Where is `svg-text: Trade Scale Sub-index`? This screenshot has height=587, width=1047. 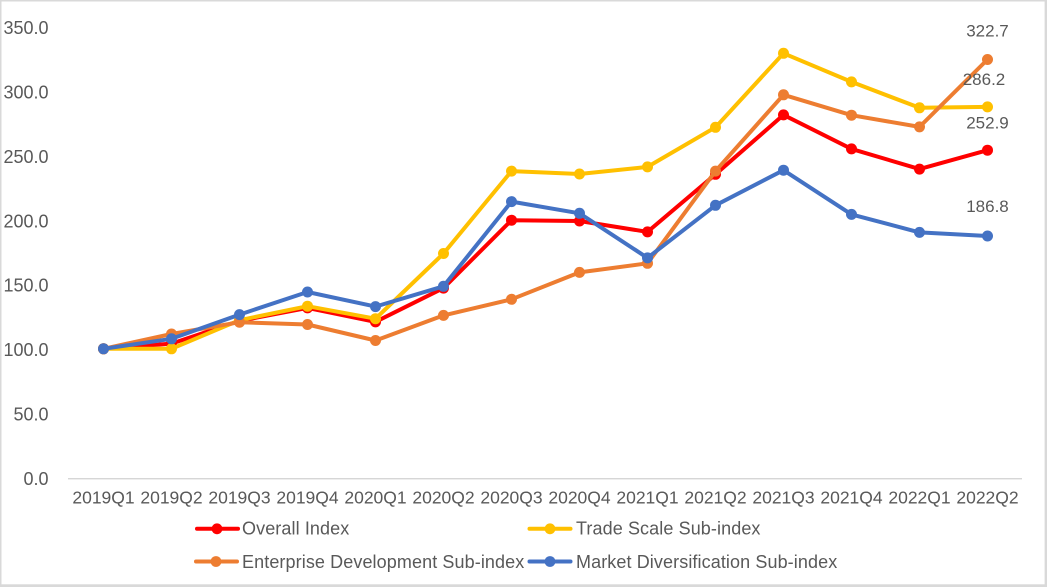
svg-text: Trade Scale Sub-index is located at coordinates (668, 529).